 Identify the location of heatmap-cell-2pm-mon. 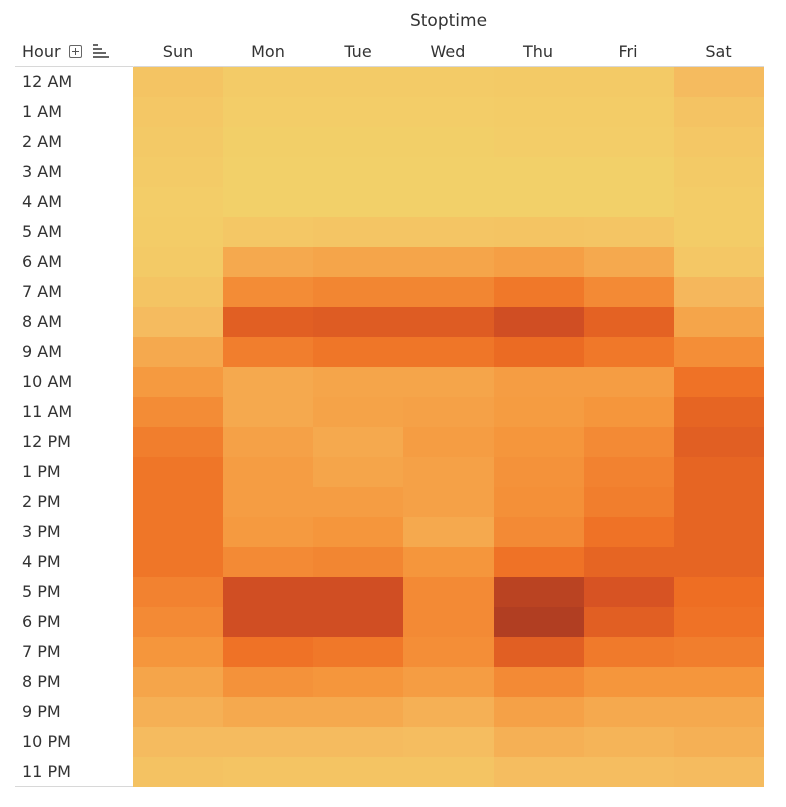
(268, 502).